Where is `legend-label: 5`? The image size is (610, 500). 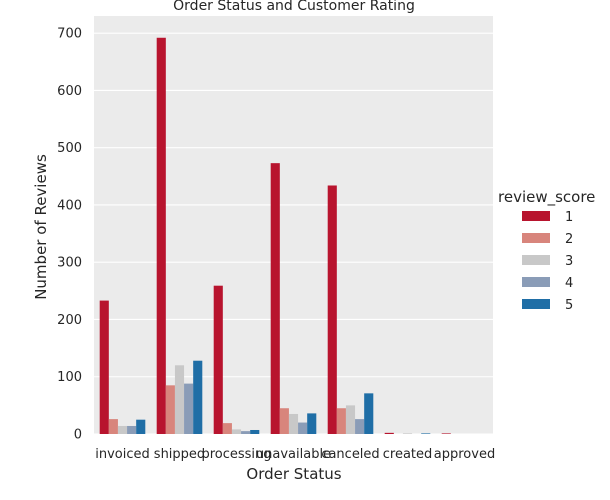
legend-label: 5 is located at coordinates (569, 305).